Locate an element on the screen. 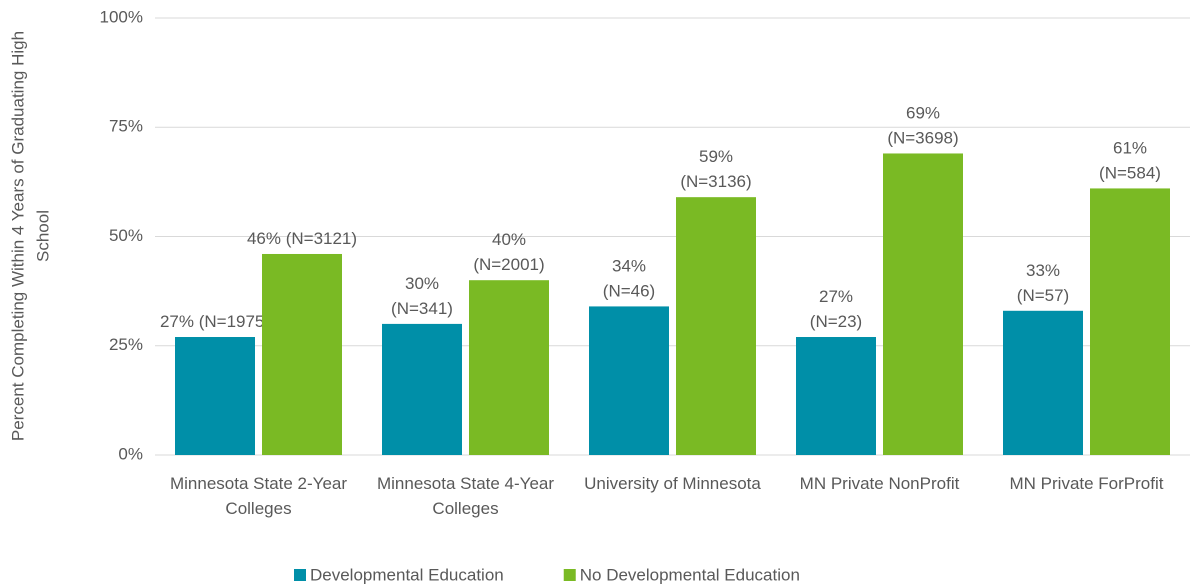 The width and height of the screenshot is (1194, 588). y-tick-label: 100% is located at coordinates (121, 16).